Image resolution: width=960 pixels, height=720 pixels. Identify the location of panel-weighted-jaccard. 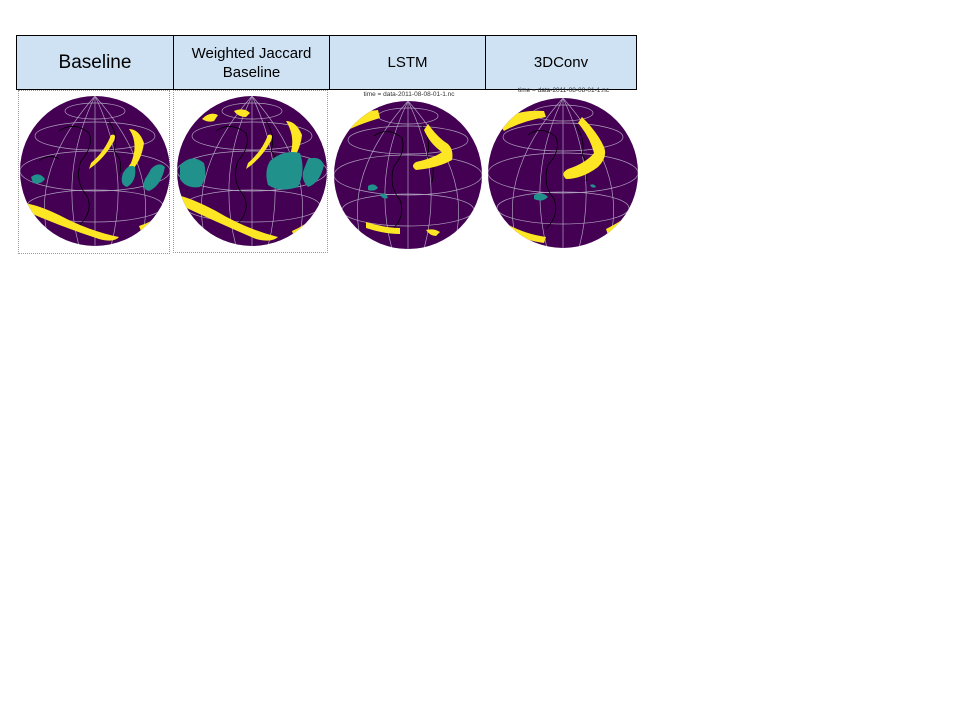
(250, 171).